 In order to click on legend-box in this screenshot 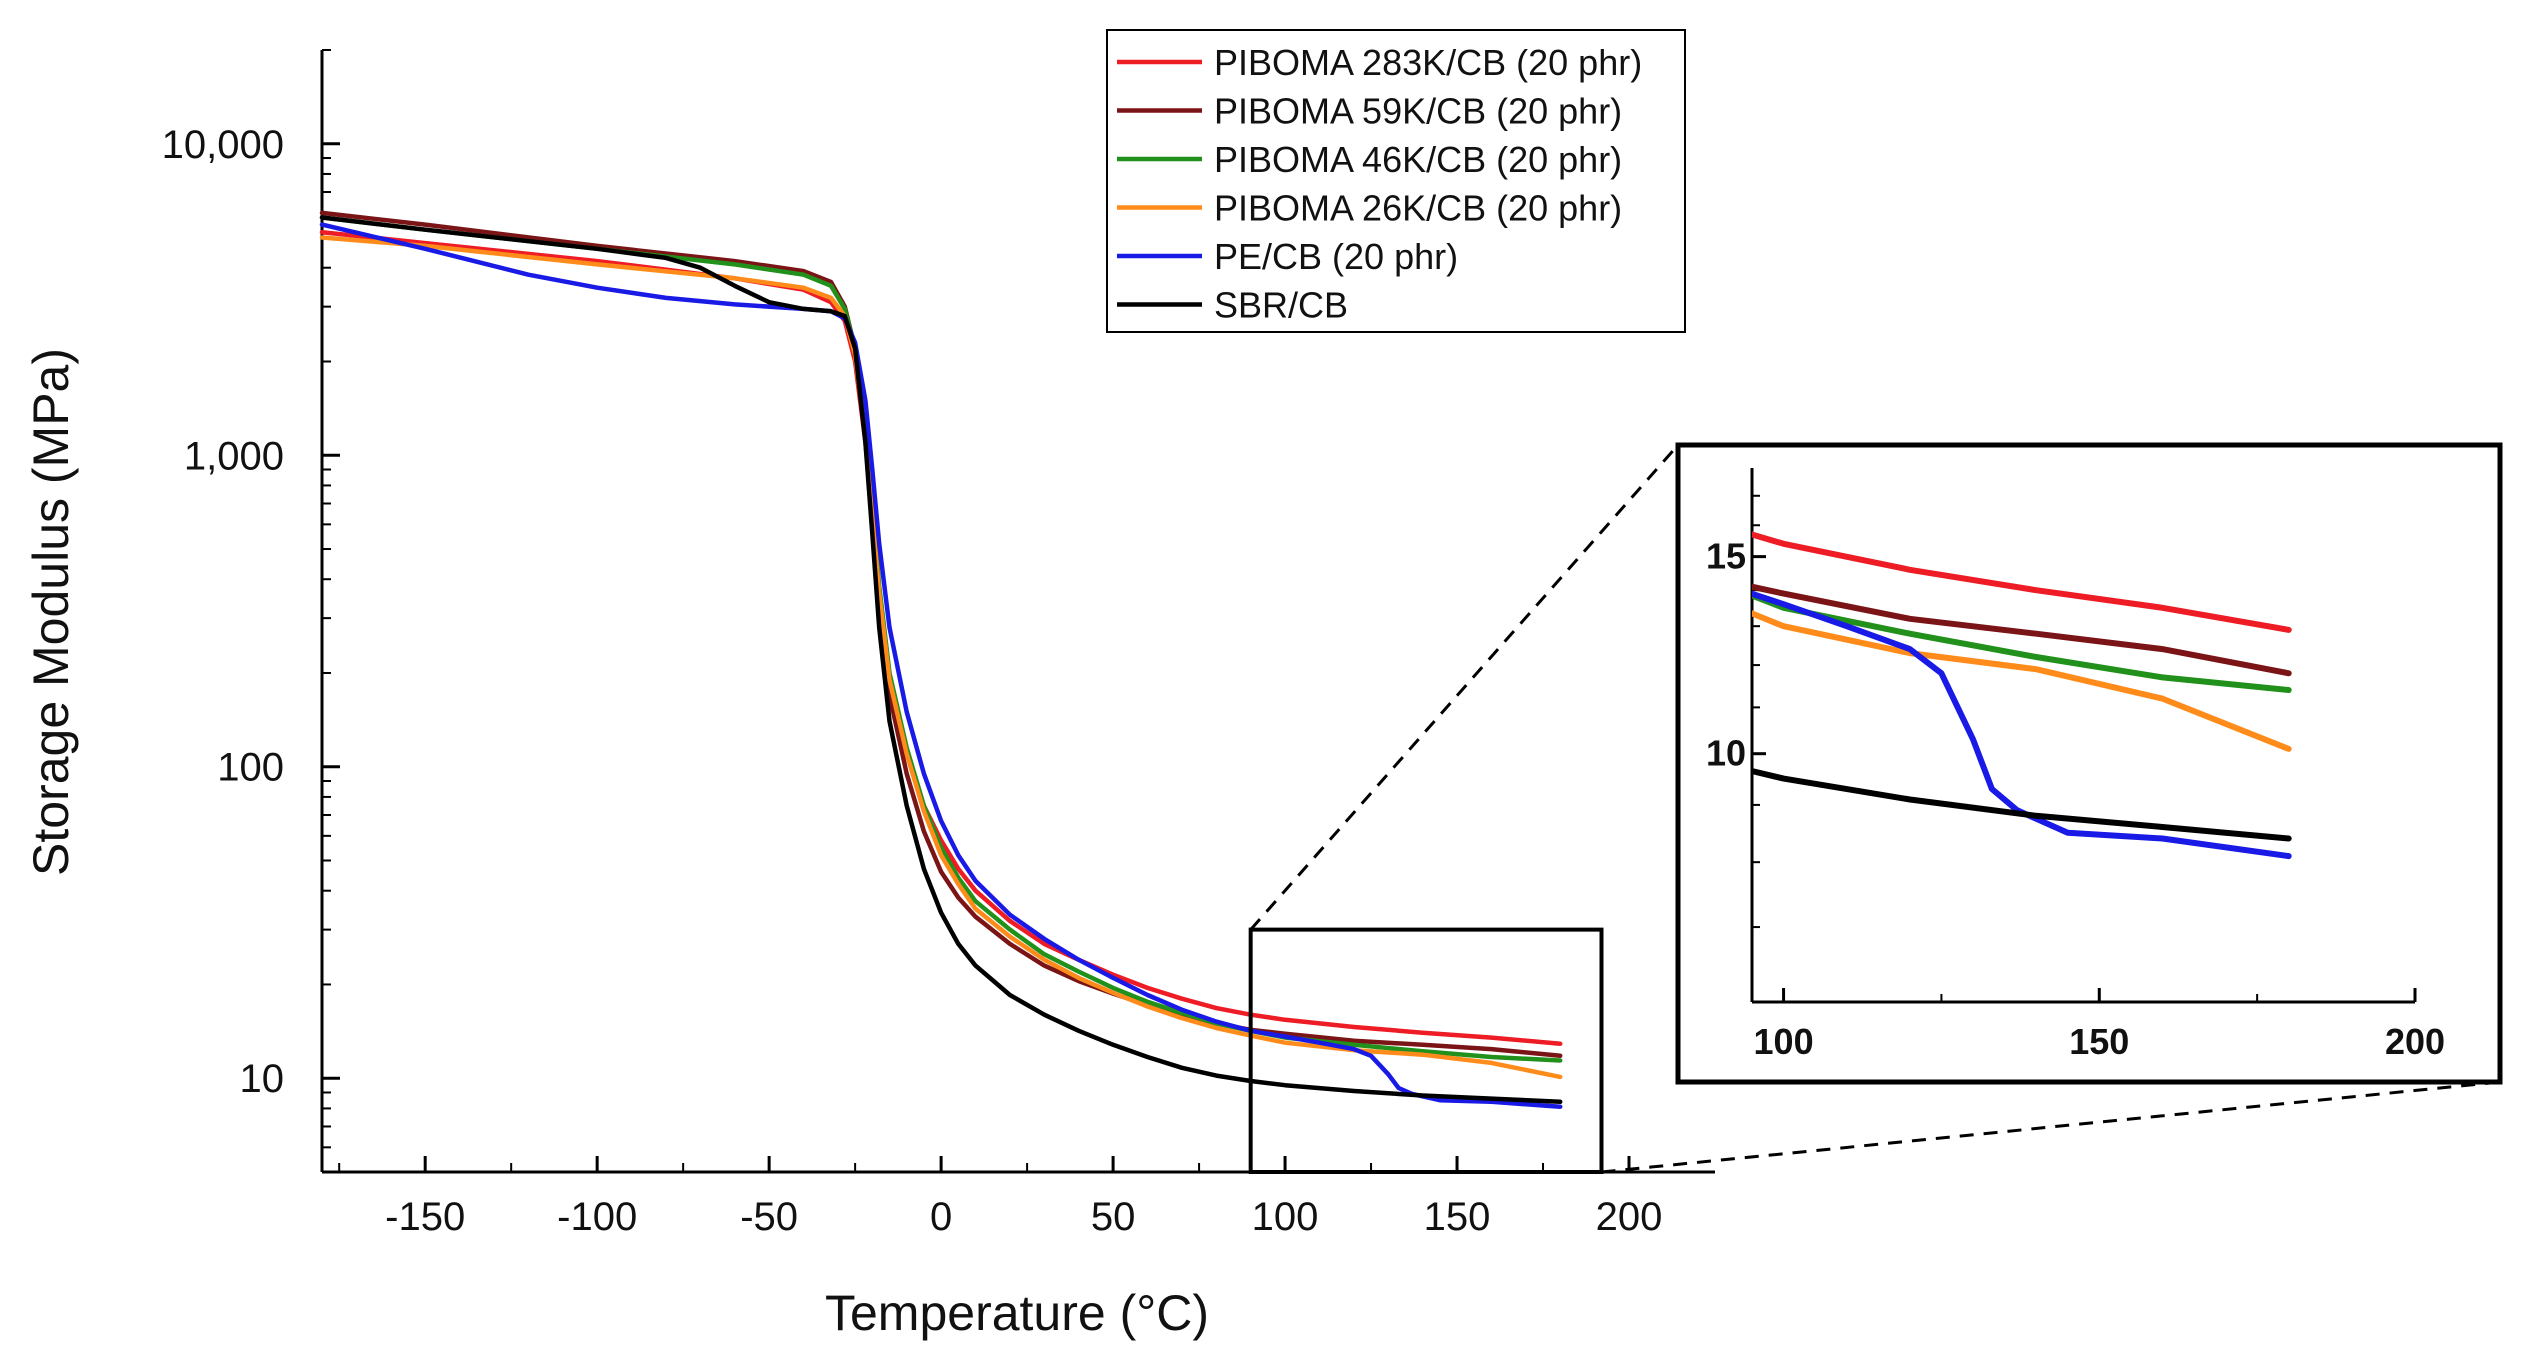, I will do `click(1396, 181)`.